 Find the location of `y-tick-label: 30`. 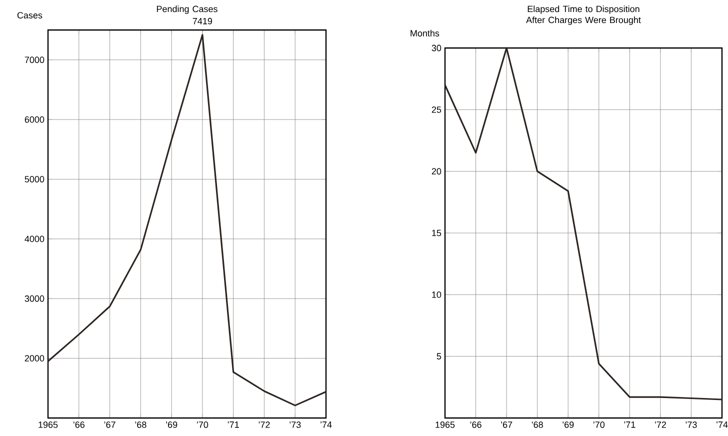

y-tick-label: 30 is located at coordinates (437, 48).